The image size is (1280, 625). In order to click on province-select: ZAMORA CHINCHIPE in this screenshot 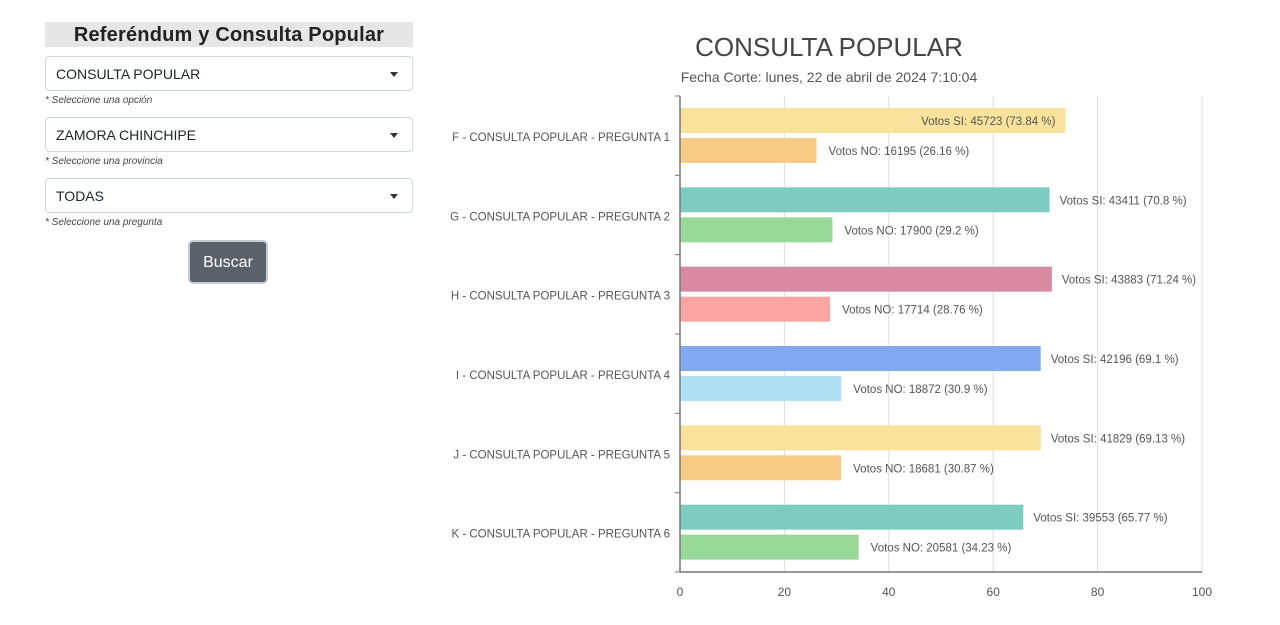, I will do `click(229, 134)`.